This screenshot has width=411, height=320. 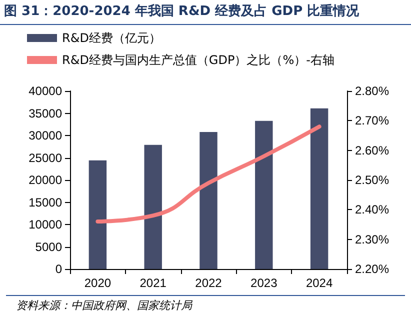 What do you see at coordinates (205, 305) in the screenshot?
I see `text: 资料来源：中国政府网、国家统计局` at bounding box center [205, 305].